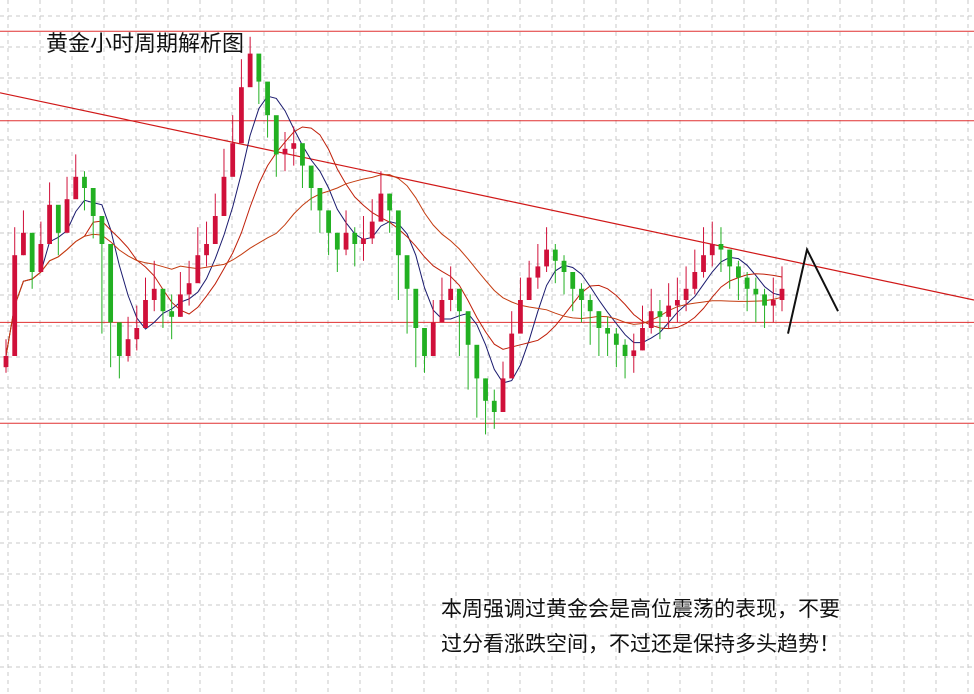 The image size is (974, 694). What do you see at coordinates (813, 290) in the screenshot?
I see `projection-zigzag` at bounding box center [813, 290].